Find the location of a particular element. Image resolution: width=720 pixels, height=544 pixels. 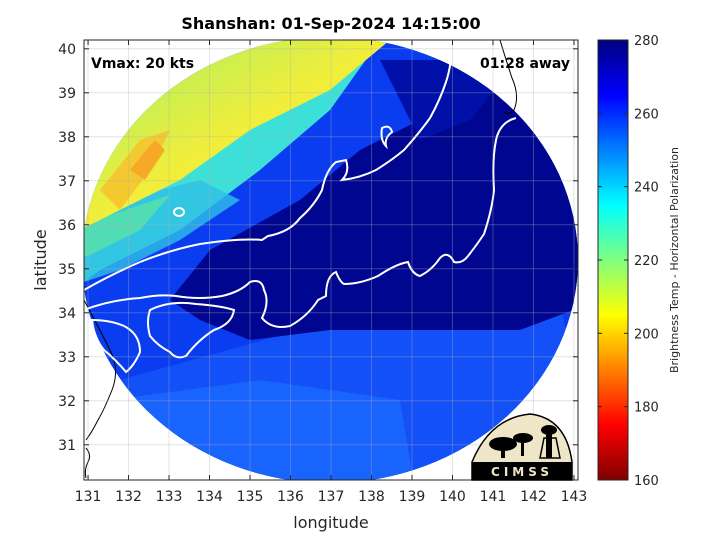

x-tick-label: 136 is located at coordinates (290, 497).